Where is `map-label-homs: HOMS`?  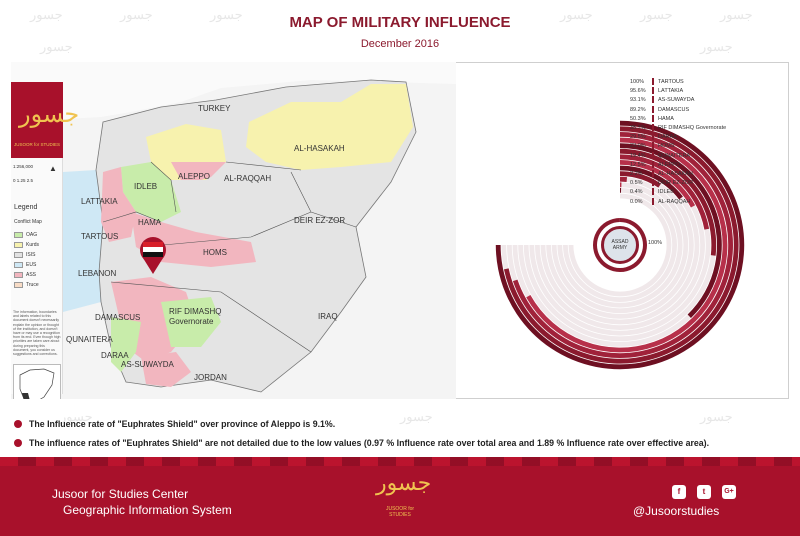 map-label-homs: HOMS is located at coordinates (215, 252).